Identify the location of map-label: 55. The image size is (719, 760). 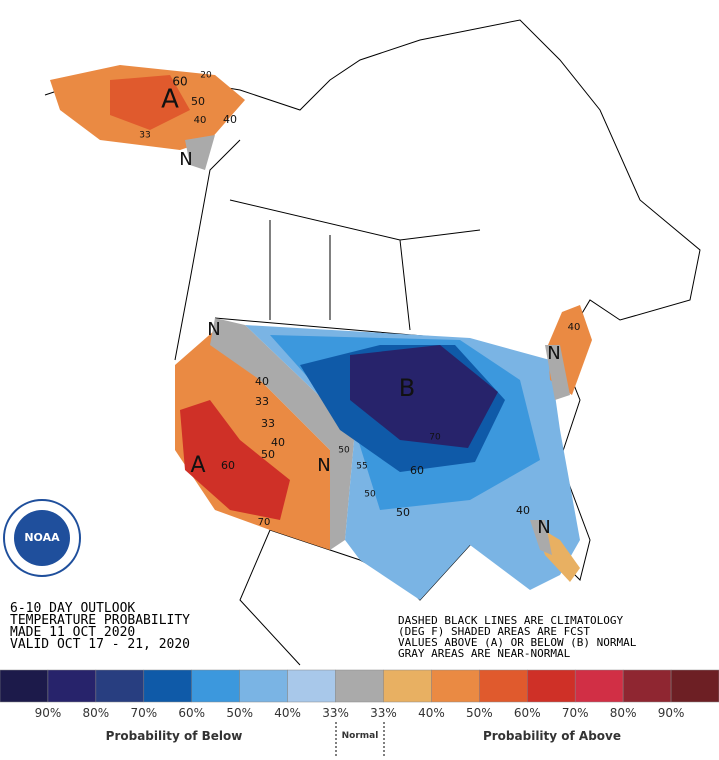
(361, 467).